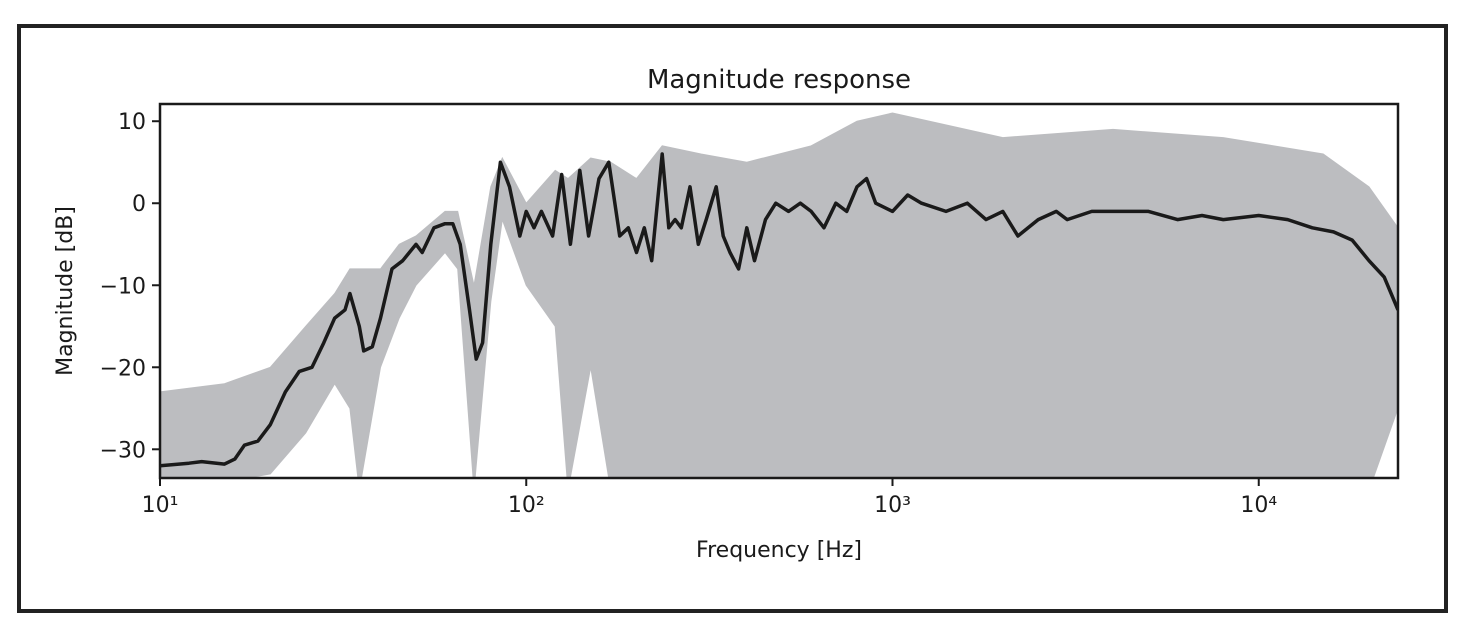 Image resolution: width=1477 pixels, height=644 pixels. I want to click on chart-title: Magnitude response, so click(779, 80).